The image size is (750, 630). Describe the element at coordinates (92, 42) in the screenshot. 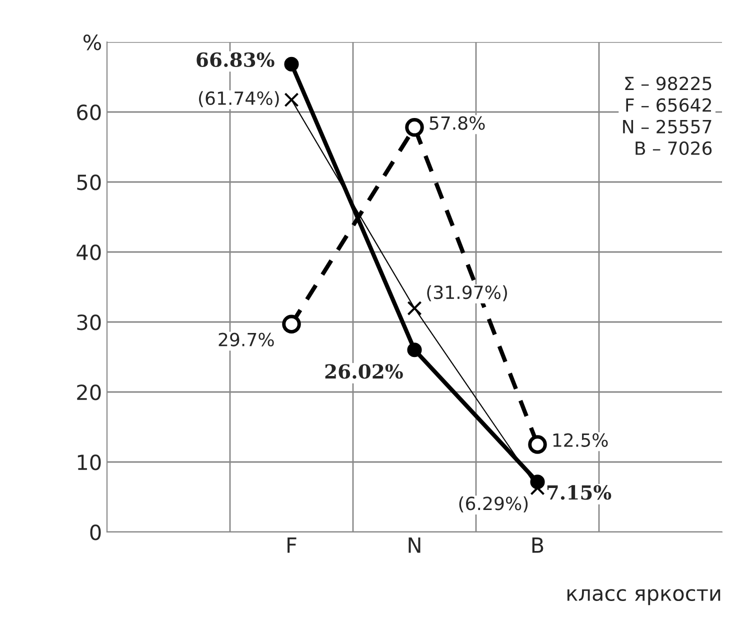

I see `y-tick-label: %` at that location.